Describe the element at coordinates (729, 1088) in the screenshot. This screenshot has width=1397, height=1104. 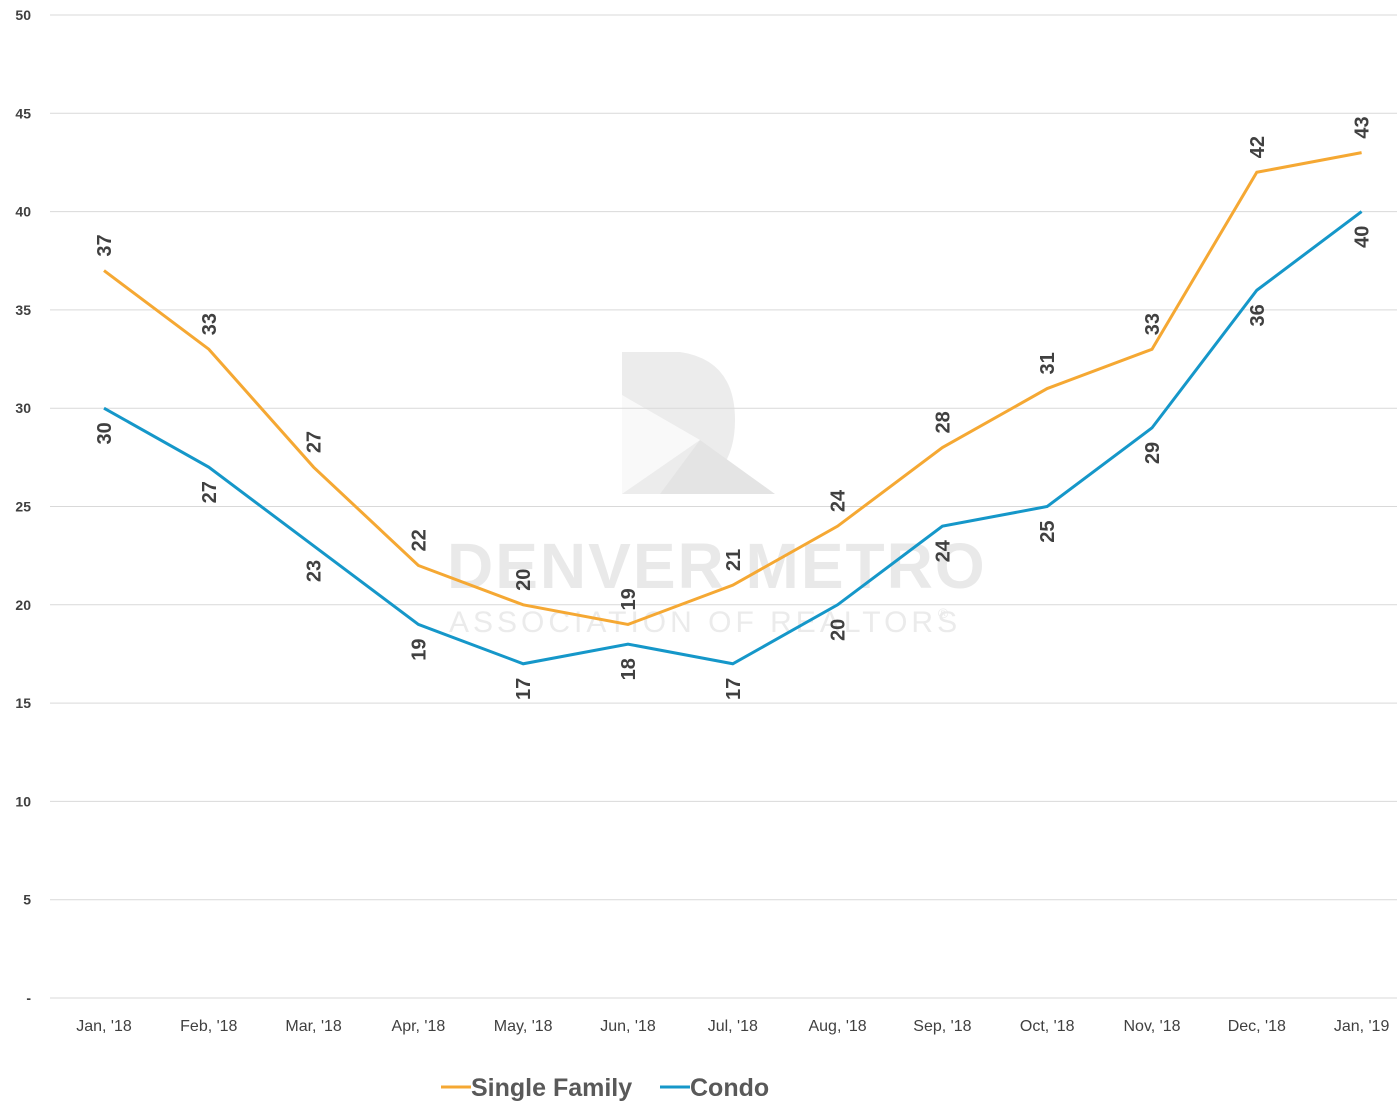
I see `legend-label-condo: Condo` at that location.